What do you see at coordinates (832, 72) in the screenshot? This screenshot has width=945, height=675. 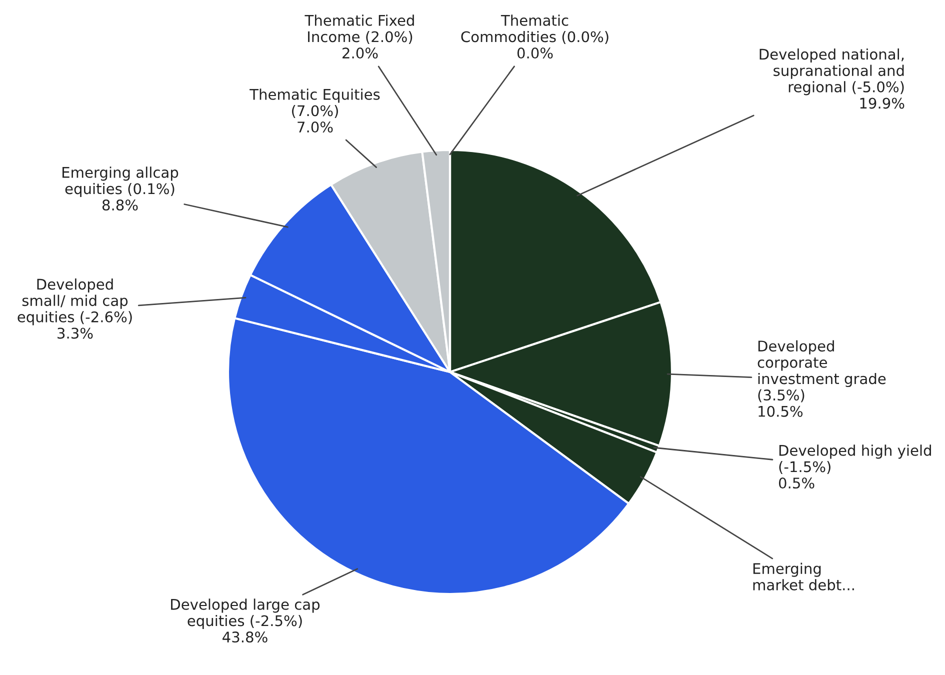 I see `slice-label: Developed national, supranational and regional (-5.0%)` at bounding box center [832, 72].